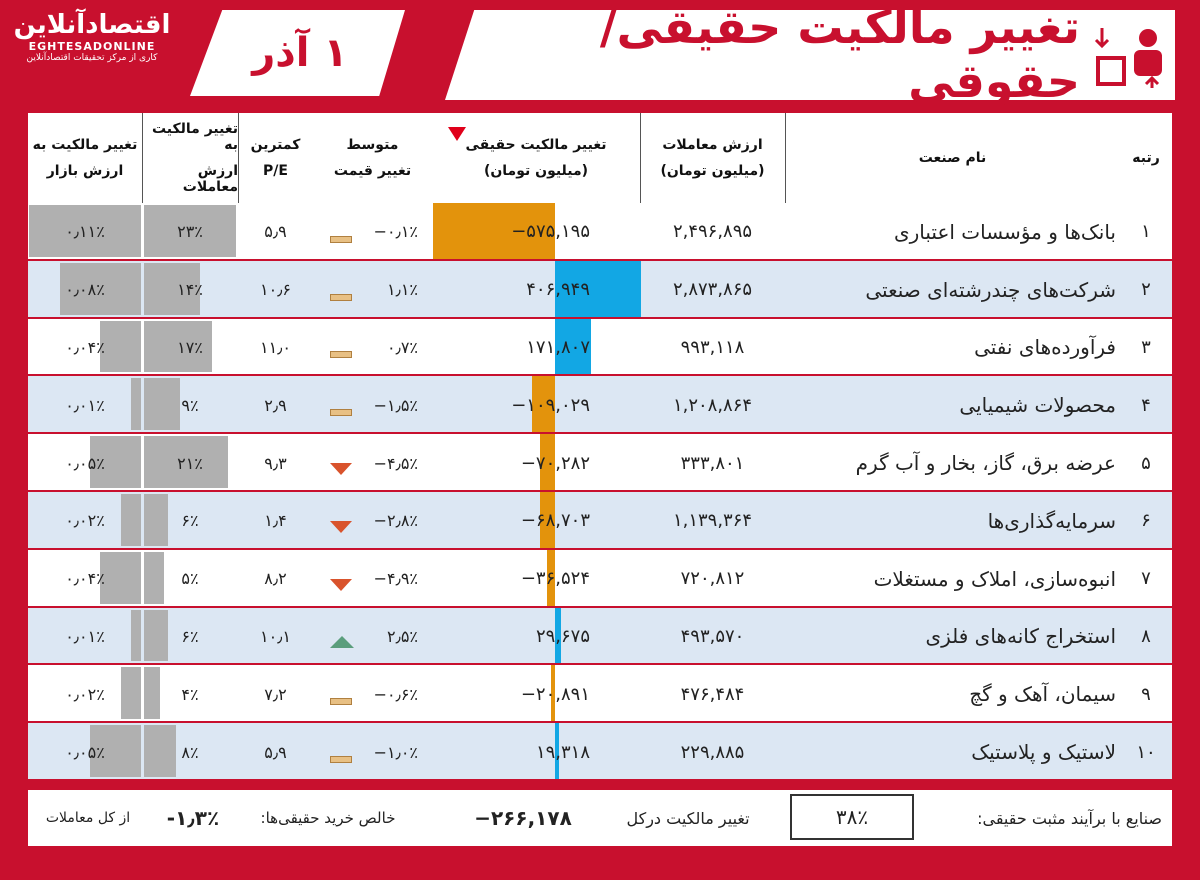  Describe the element at coordinates (395, 232) in the screenshot. I see `price-change: −۰٫۱٪` at that location.